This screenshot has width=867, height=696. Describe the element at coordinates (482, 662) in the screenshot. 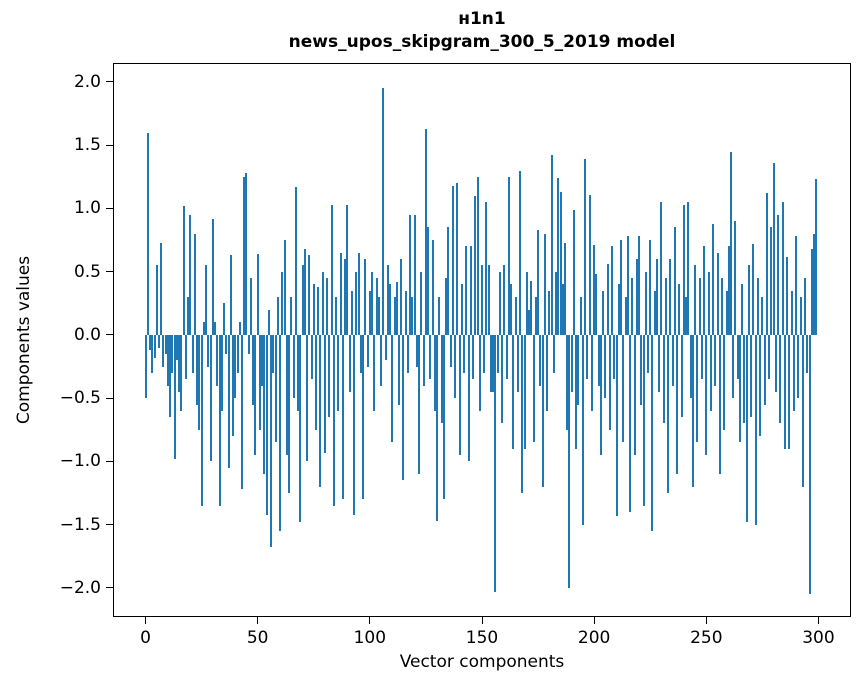

I see `x-axis-label: Vector components` at that location.